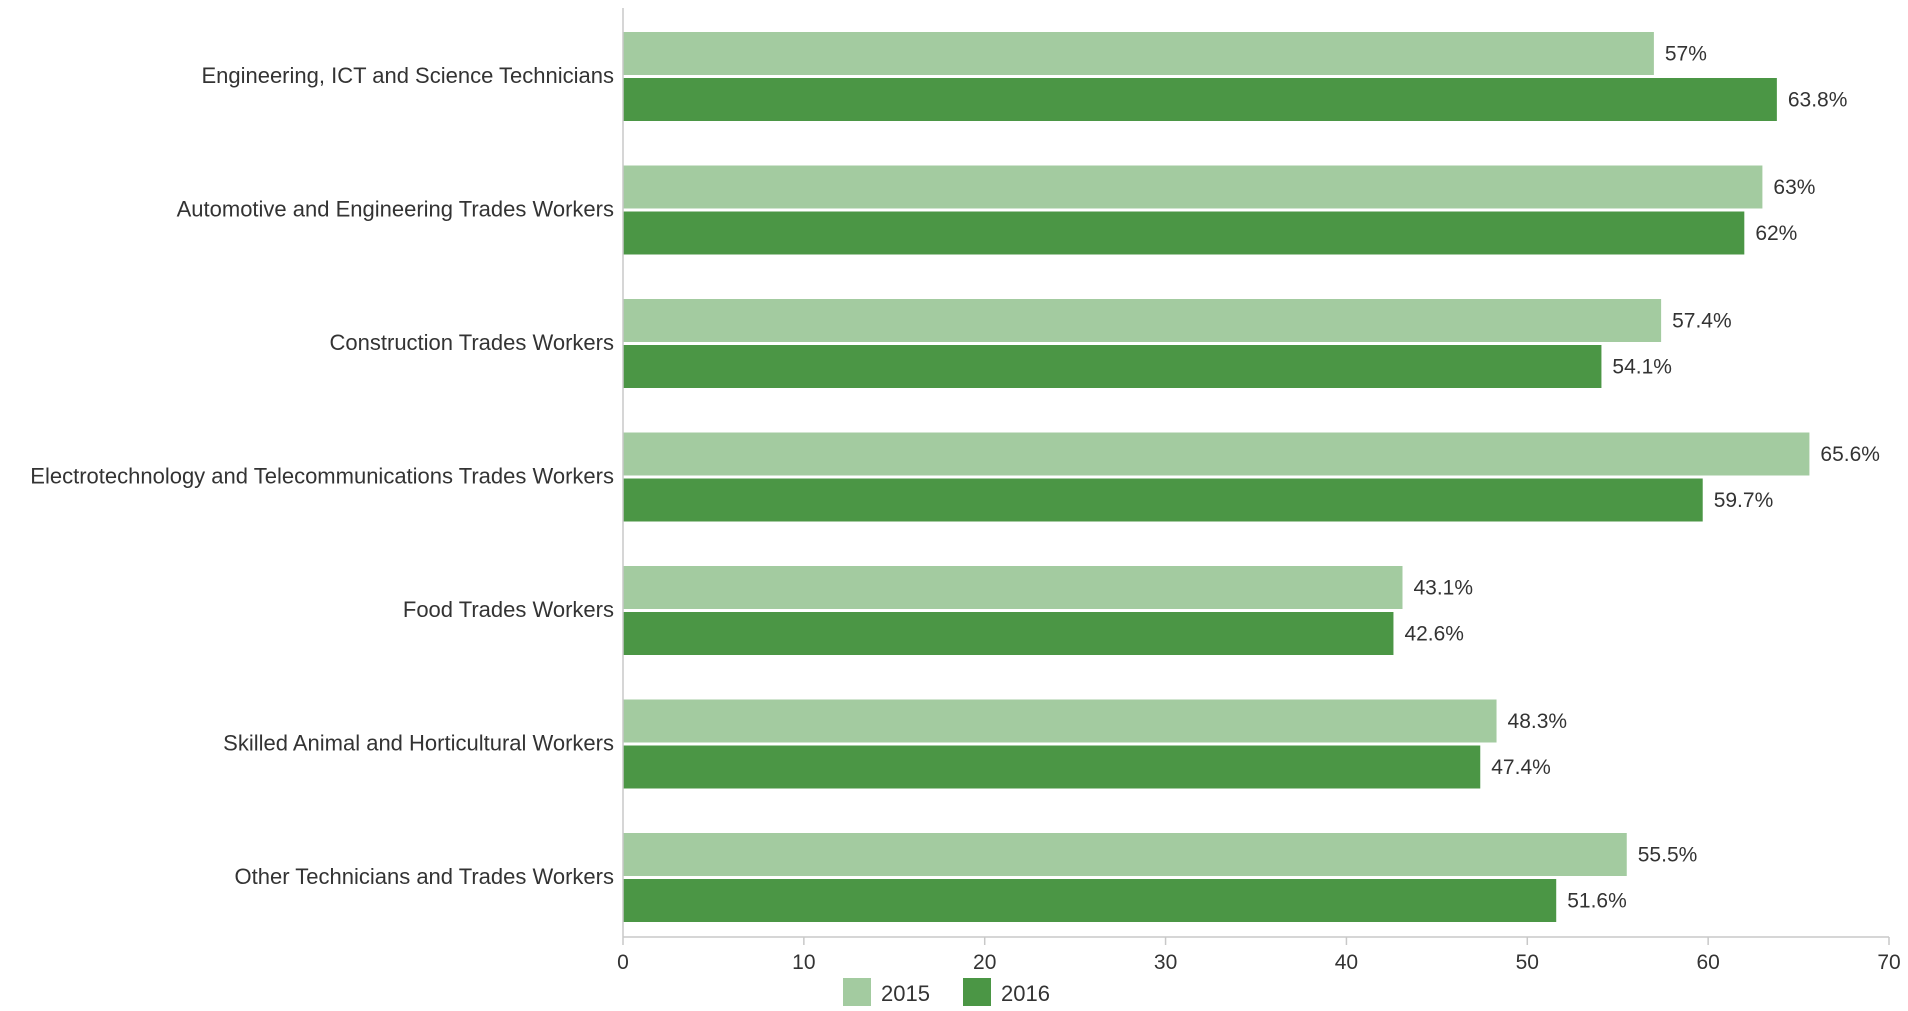 This screenshot has height=1011, width=1908. I want to click on data-label-electrotechnology-and-telecommunications-trades-workers-2016: 59.7%, so click(1744, 500).